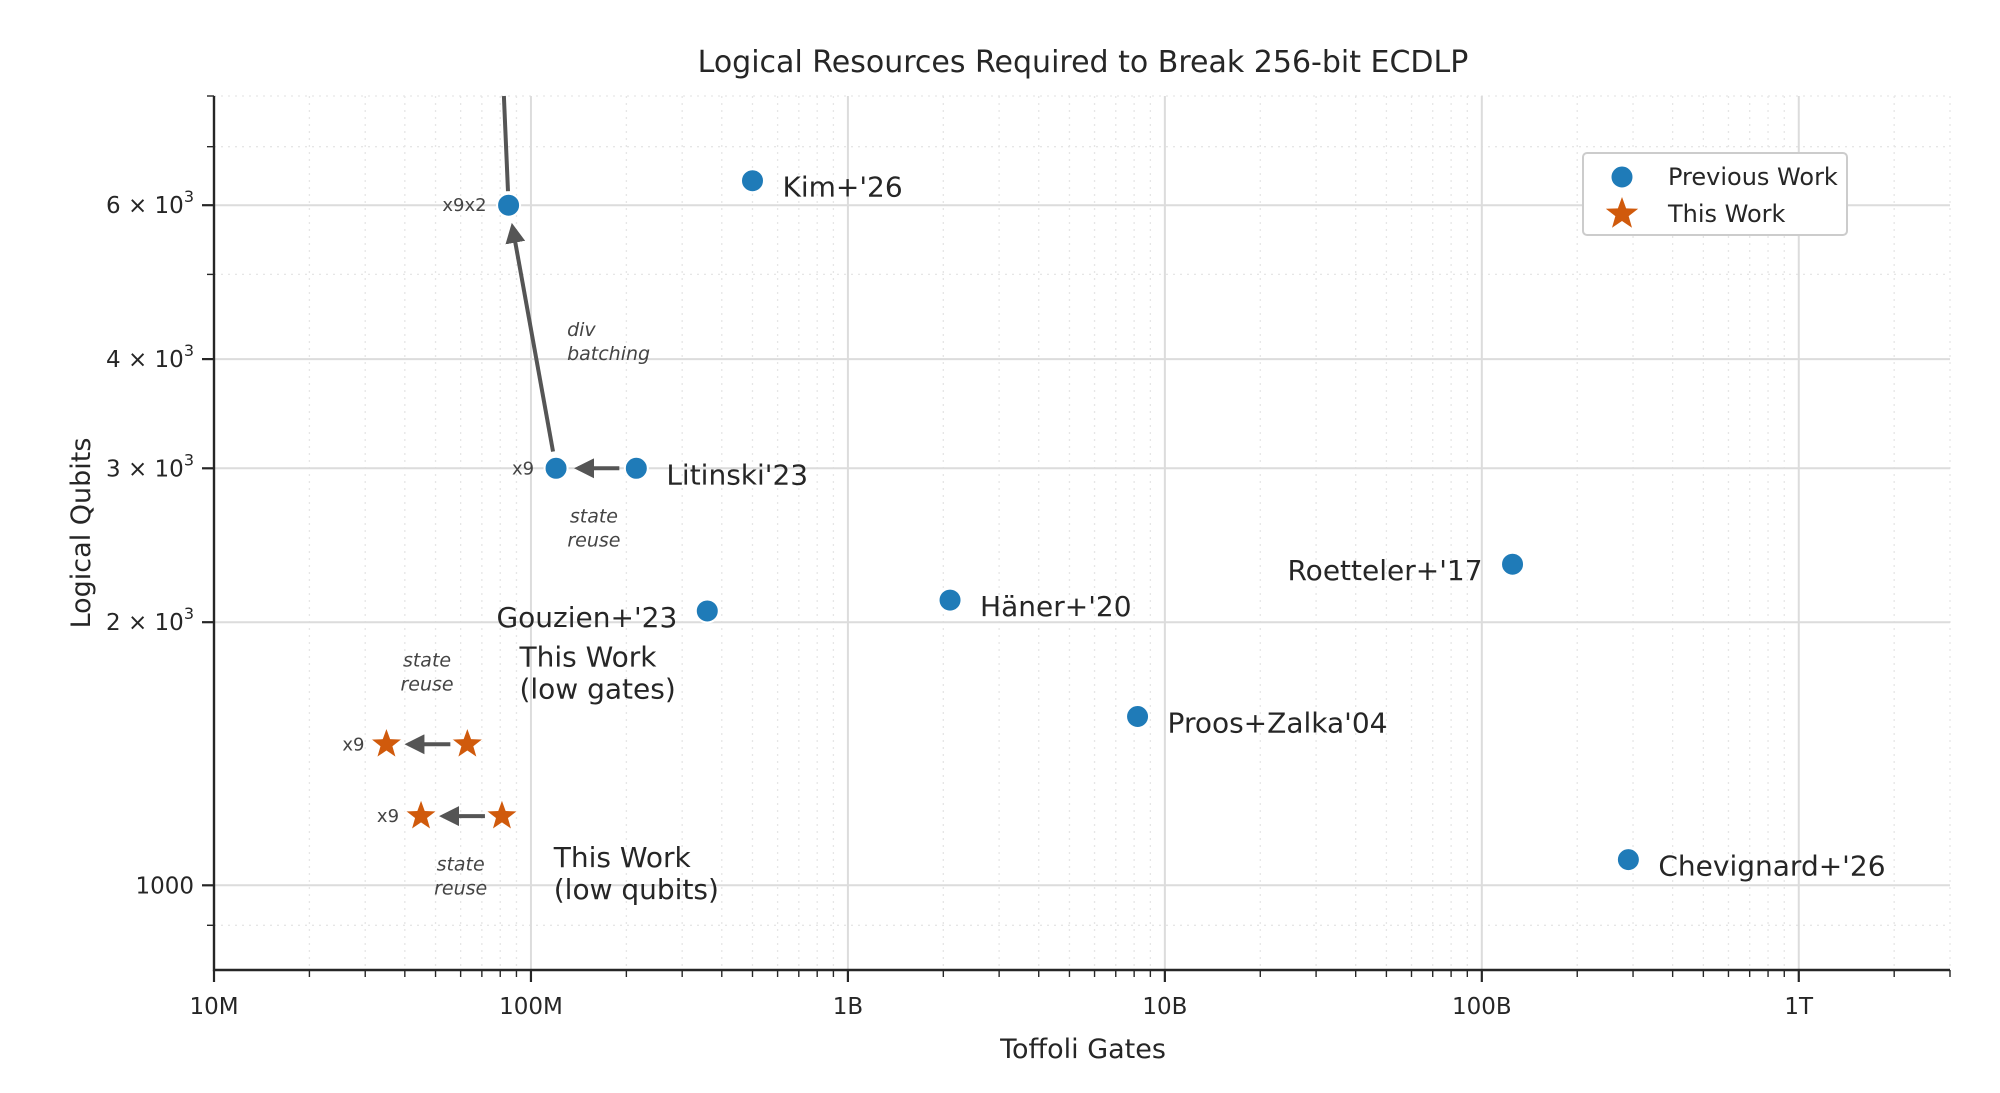  What do you see at coordinates (1082, 1049) in the screenshot?
I see `x-axis-label: Toffoli Gates` at bounding box center [1082, 1049].